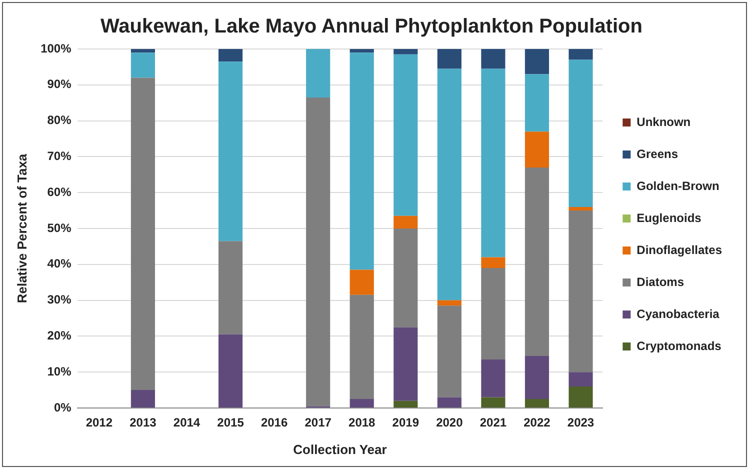 This screenshot has width=751, height=471. Describe the element at coordinates (663, 121) in the screenshot. I see `legend-label: Unknown` at that location.